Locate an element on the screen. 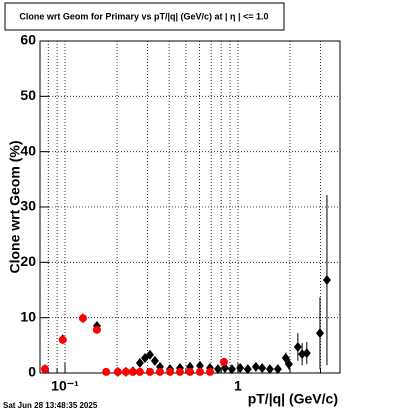  y-tick-label: 50 is located at coordinates (28, 95).